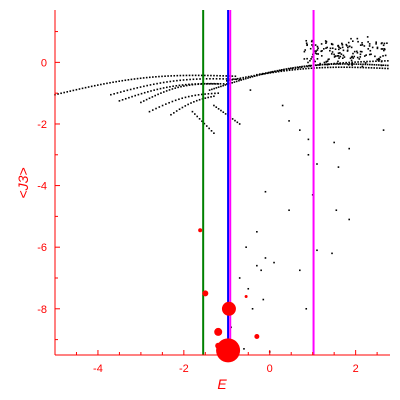  Describe the element at coordinates (42, 248) in the screenshot. I see `y-tick-label: -6` at that location.